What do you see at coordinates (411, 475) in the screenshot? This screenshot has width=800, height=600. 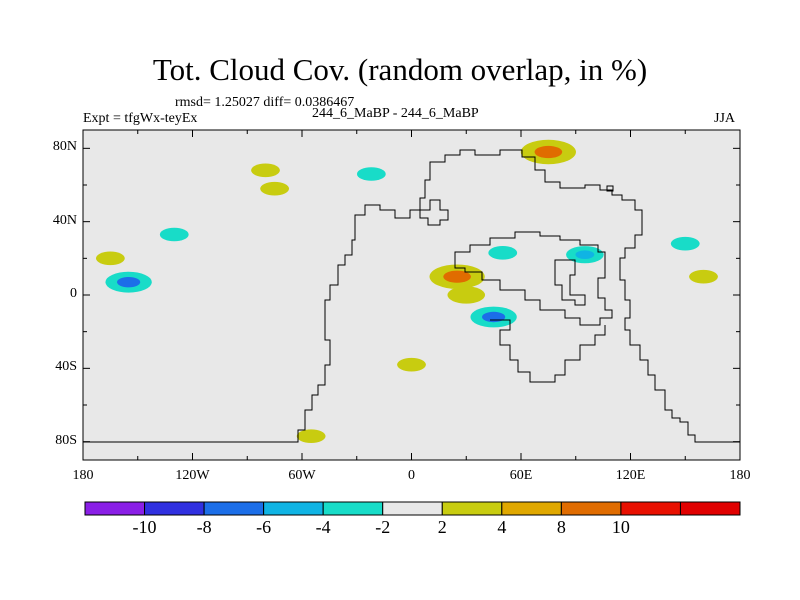 I see `lon-tick-label: 0` at bounding box center [411, 475].